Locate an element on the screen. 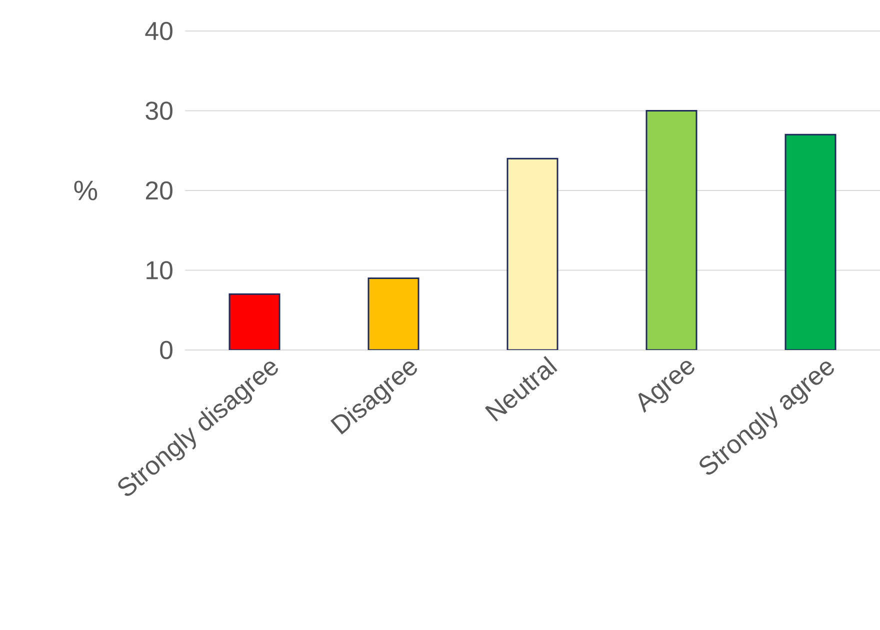 This screenshot has height=630, width=880. y-tick-label: 40 is located at coordinates (158, 31).